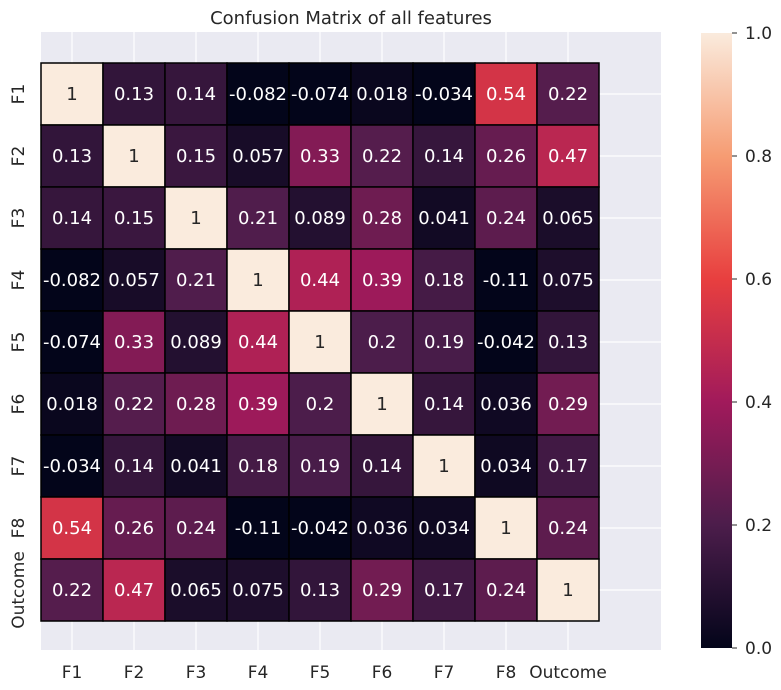  I want to click on x-tick-label: F5, so click(320, 673).